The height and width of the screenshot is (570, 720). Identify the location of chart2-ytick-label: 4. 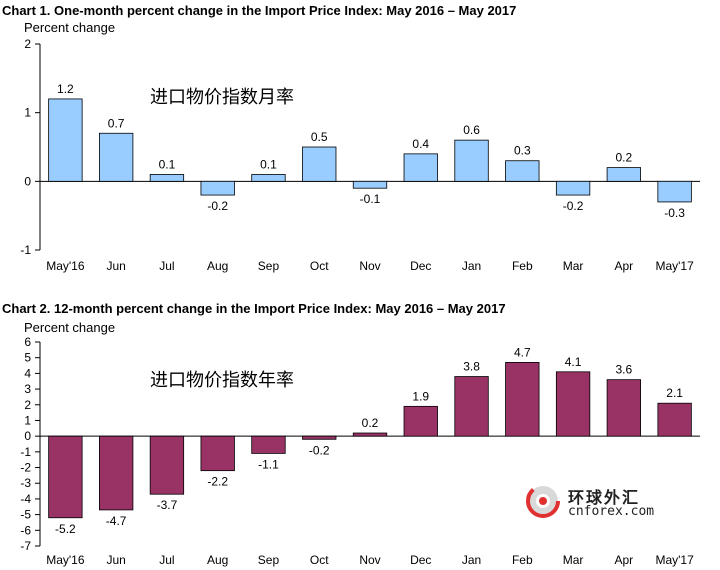
(27, 373).